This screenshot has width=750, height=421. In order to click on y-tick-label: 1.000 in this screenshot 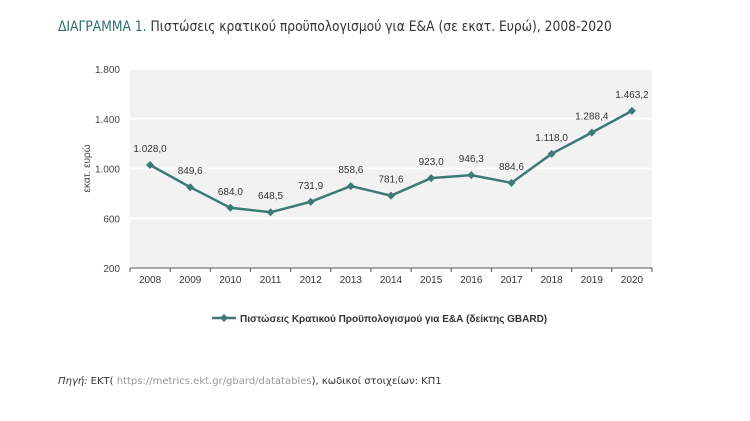, I will do `click(107, 170)`.